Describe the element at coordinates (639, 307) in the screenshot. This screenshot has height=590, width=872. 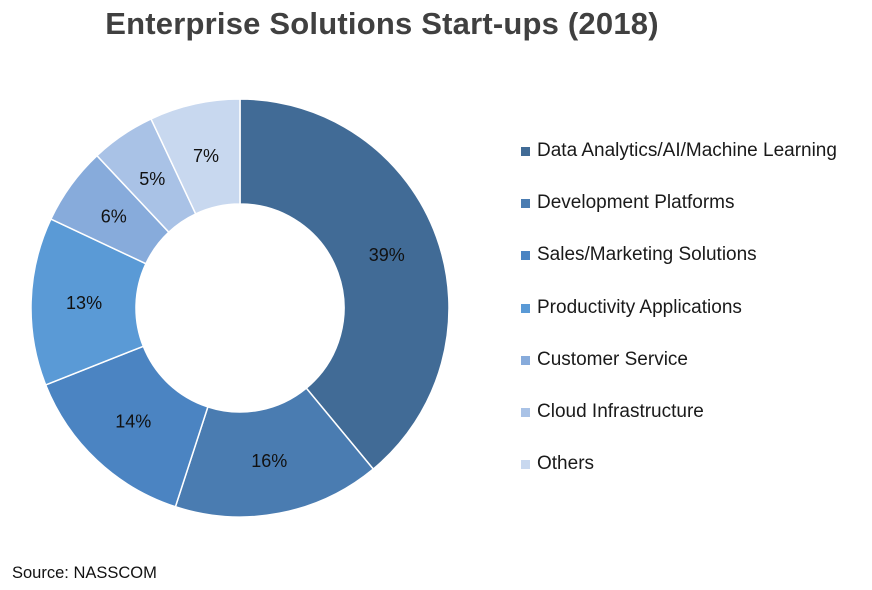
I see `legend-label: Productivity Applications` at that location.